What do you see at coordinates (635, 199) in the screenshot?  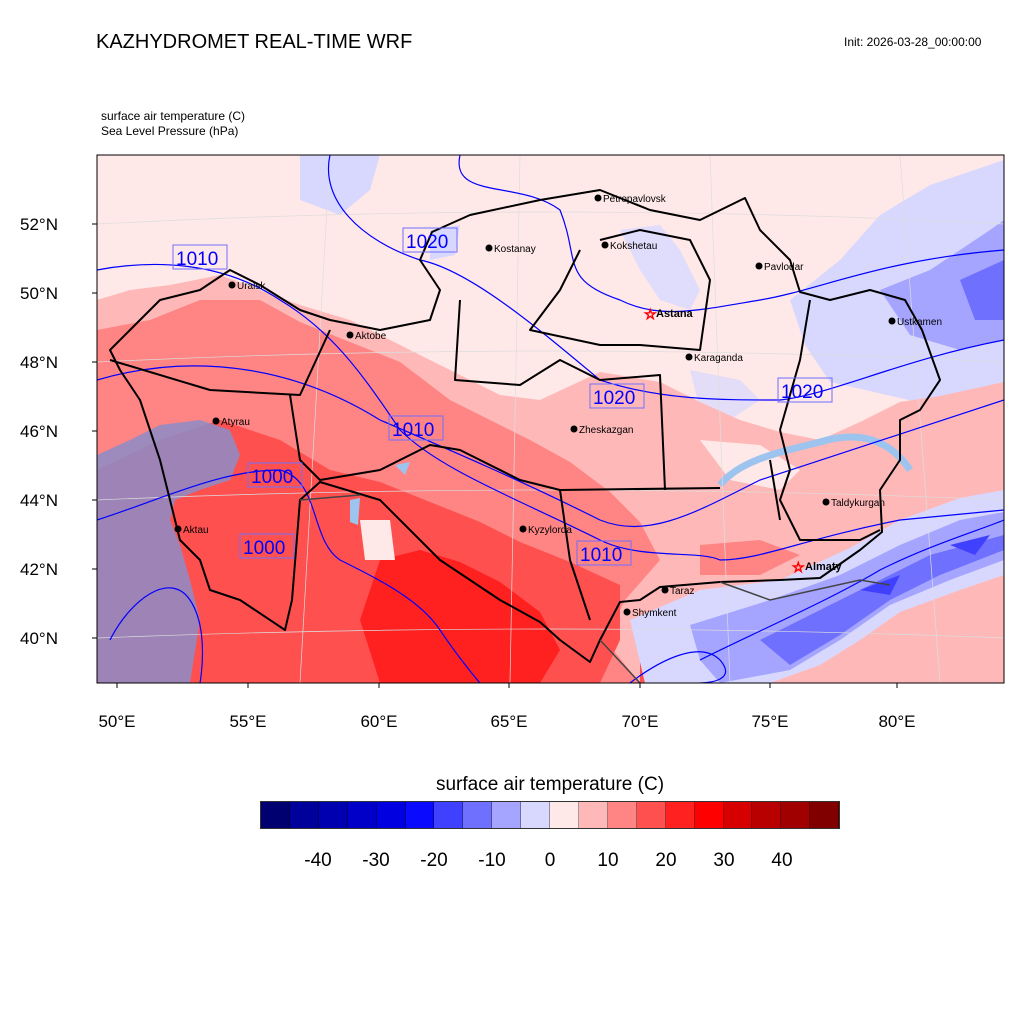 I see `svg-text: Petropavlovsk` at bounding box center [635, 199].